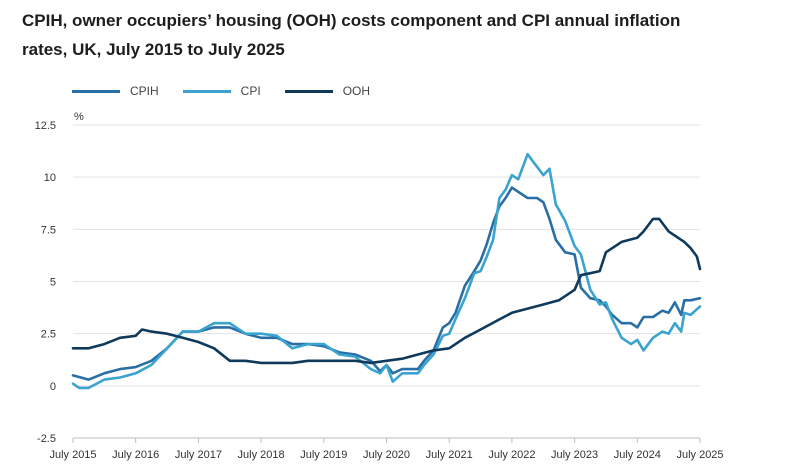 Image resolution: width=800 pixels, height=475 pixels. I want to click on legend-label-cpi: CPI, so click(250, 91).